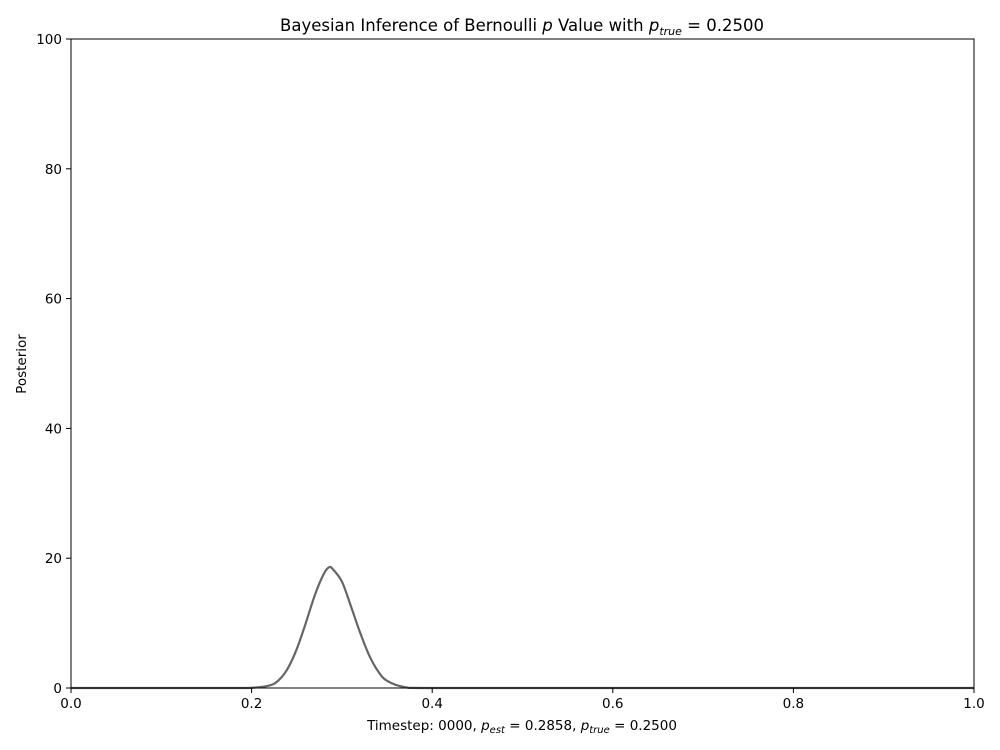  I want to click on x-tick-label: 0.2, so click(251, 704).